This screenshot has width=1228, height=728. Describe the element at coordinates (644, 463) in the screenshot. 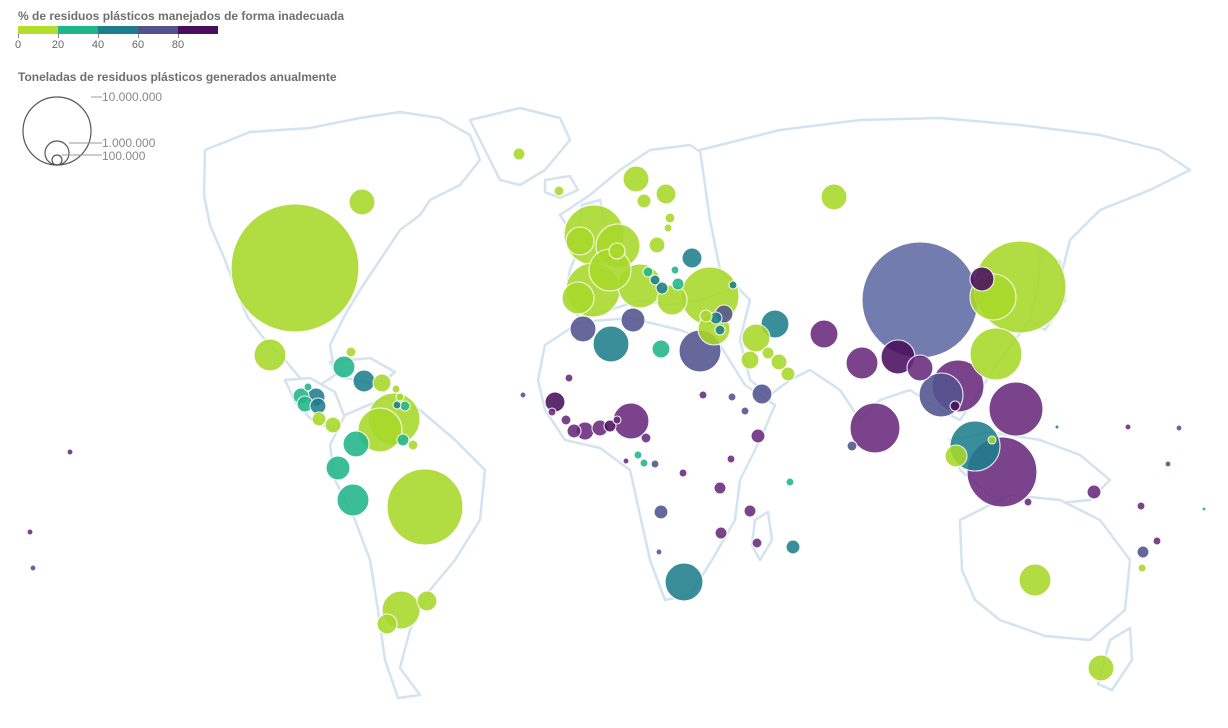

I see `bubble-gabon` at that location.